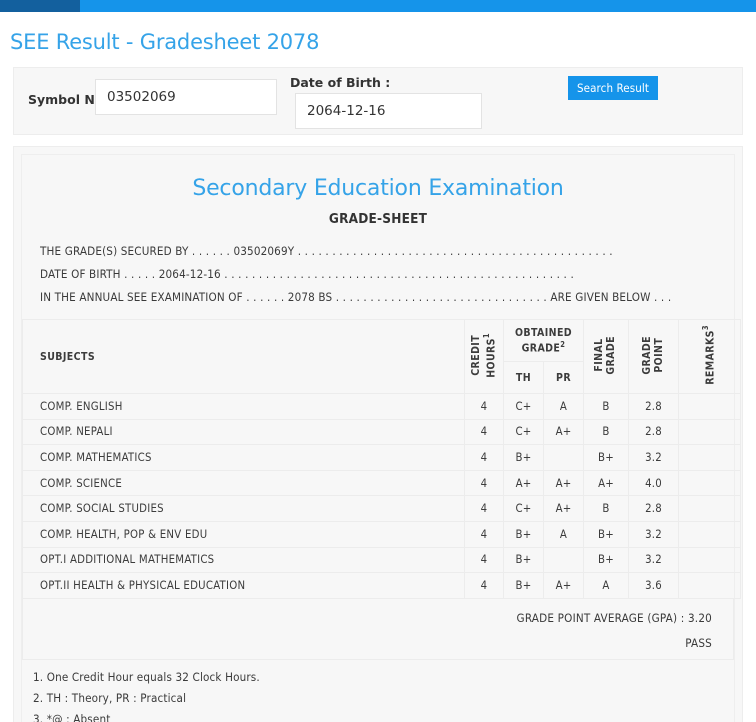 This screenshot has height=722, width=756. Describe the element at coordinates (186, 97) in the screenshot. I see `symbol-no-input` at that location.